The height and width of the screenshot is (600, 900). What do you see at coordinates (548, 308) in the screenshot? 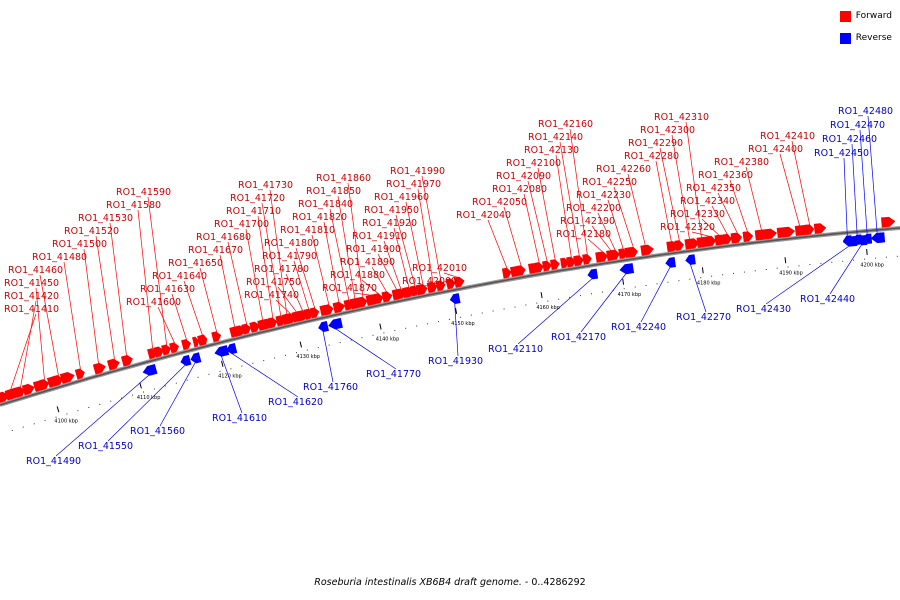
I see `scale-tick-label: 4160 kbp` at bounding box center [548, 308].